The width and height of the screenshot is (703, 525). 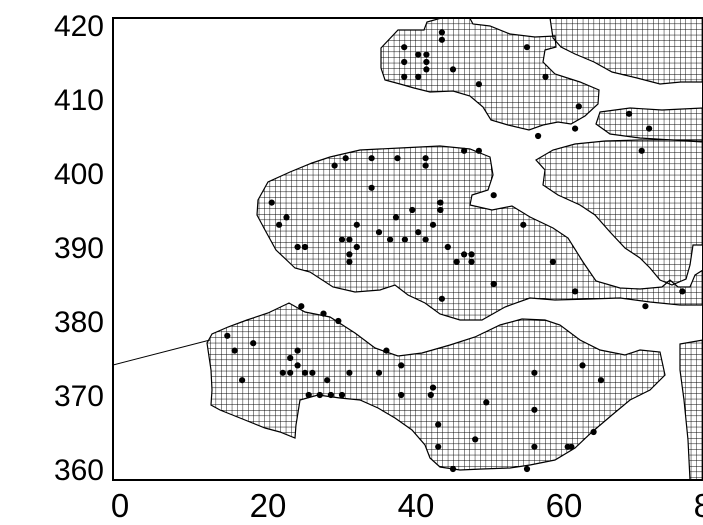 I want to click on y-tick-label: 410, so click(x=79, y=100).